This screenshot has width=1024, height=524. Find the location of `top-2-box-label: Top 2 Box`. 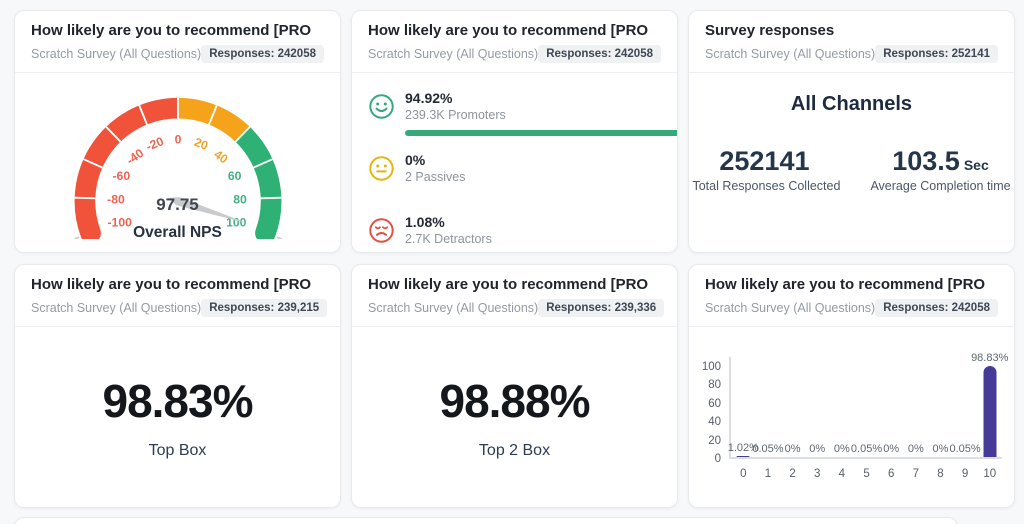

top-2-box-label: Top 2 Box is located at coordinates (514, 450).